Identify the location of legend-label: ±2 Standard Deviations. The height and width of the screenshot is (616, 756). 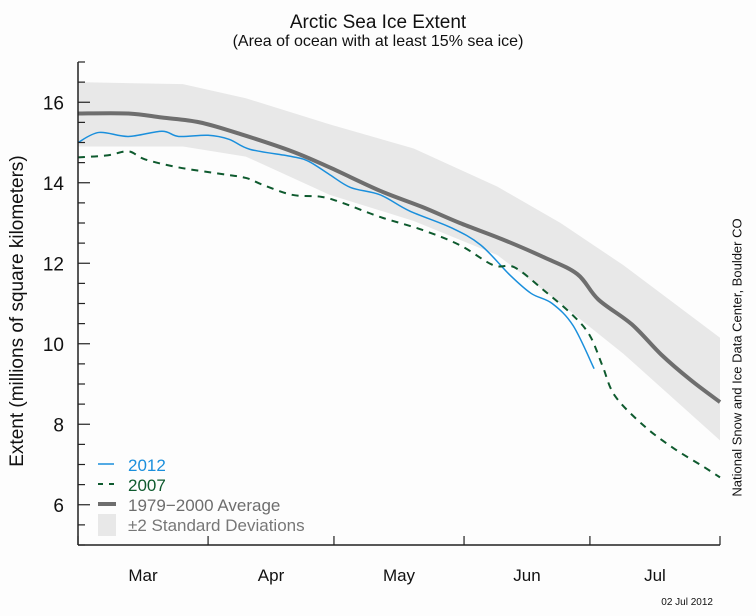
(216, 525).